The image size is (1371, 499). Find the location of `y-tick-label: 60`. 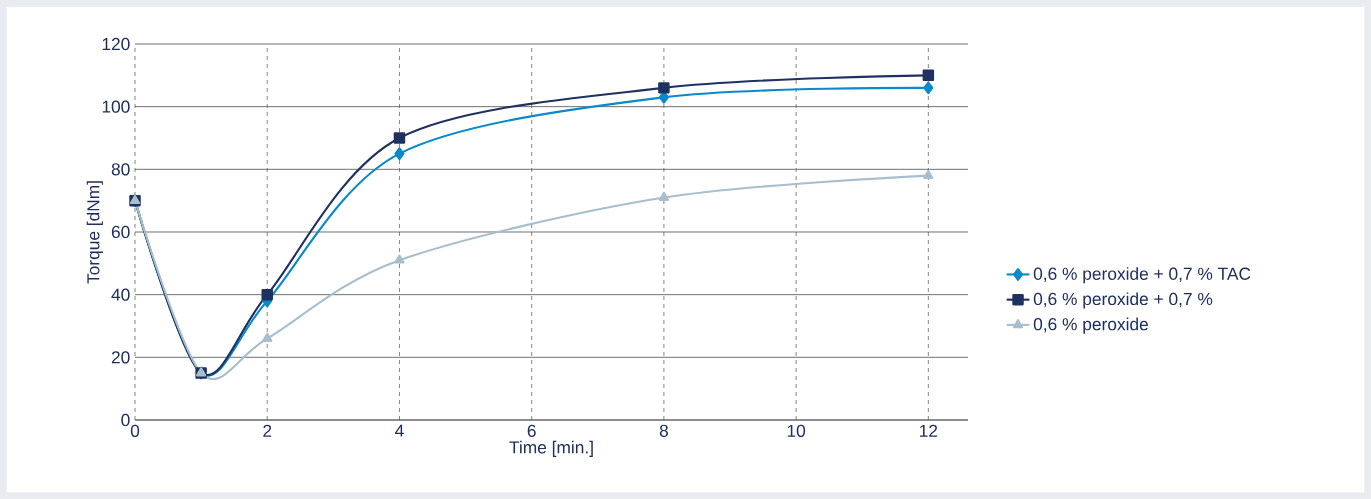

y-tick-label: 60 is located at coordinates (120, 232).